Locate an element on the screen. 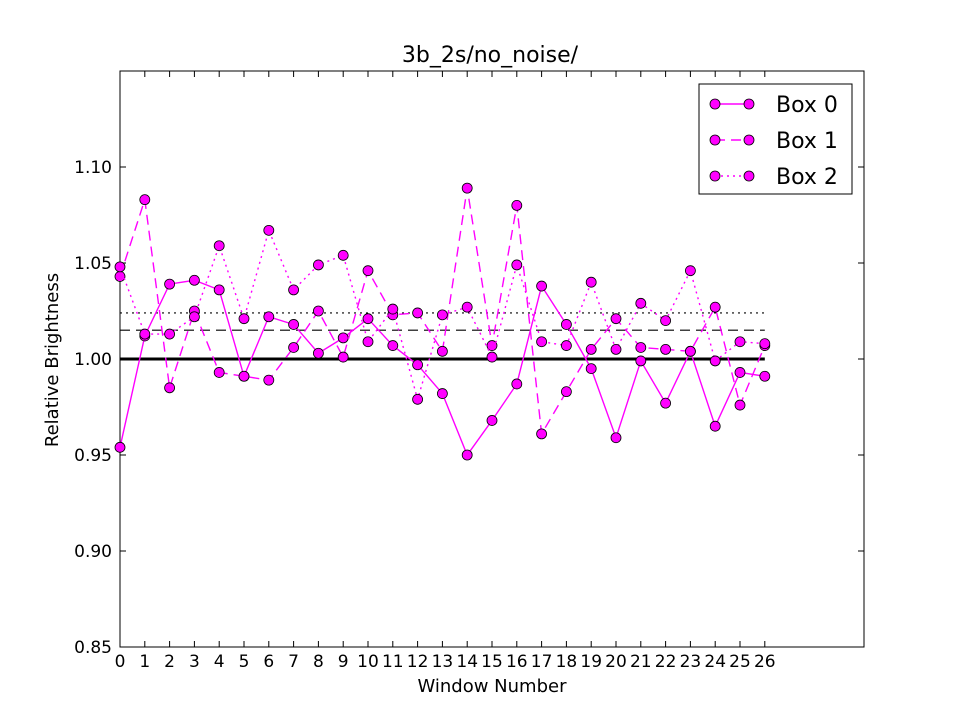 The height and width of the screenshot is (720, 960). legend-label-box-0: Box 0 is located at coordinates (807, 105).